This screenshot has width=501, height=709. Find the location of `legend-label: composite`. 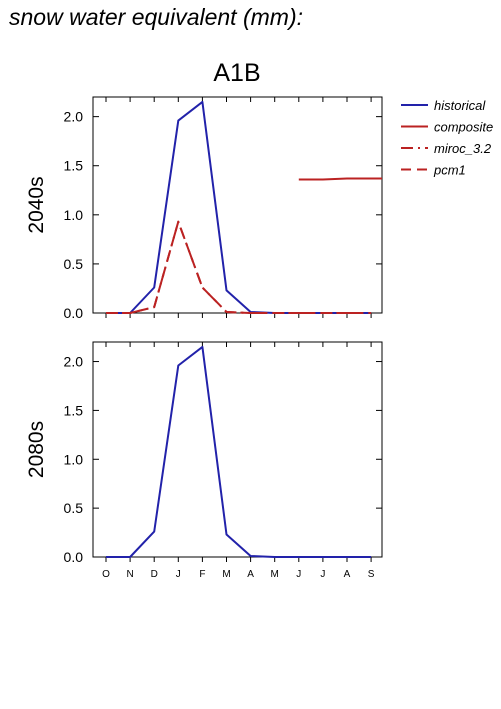

legend-label: composite is located at coordinates (463, 127).